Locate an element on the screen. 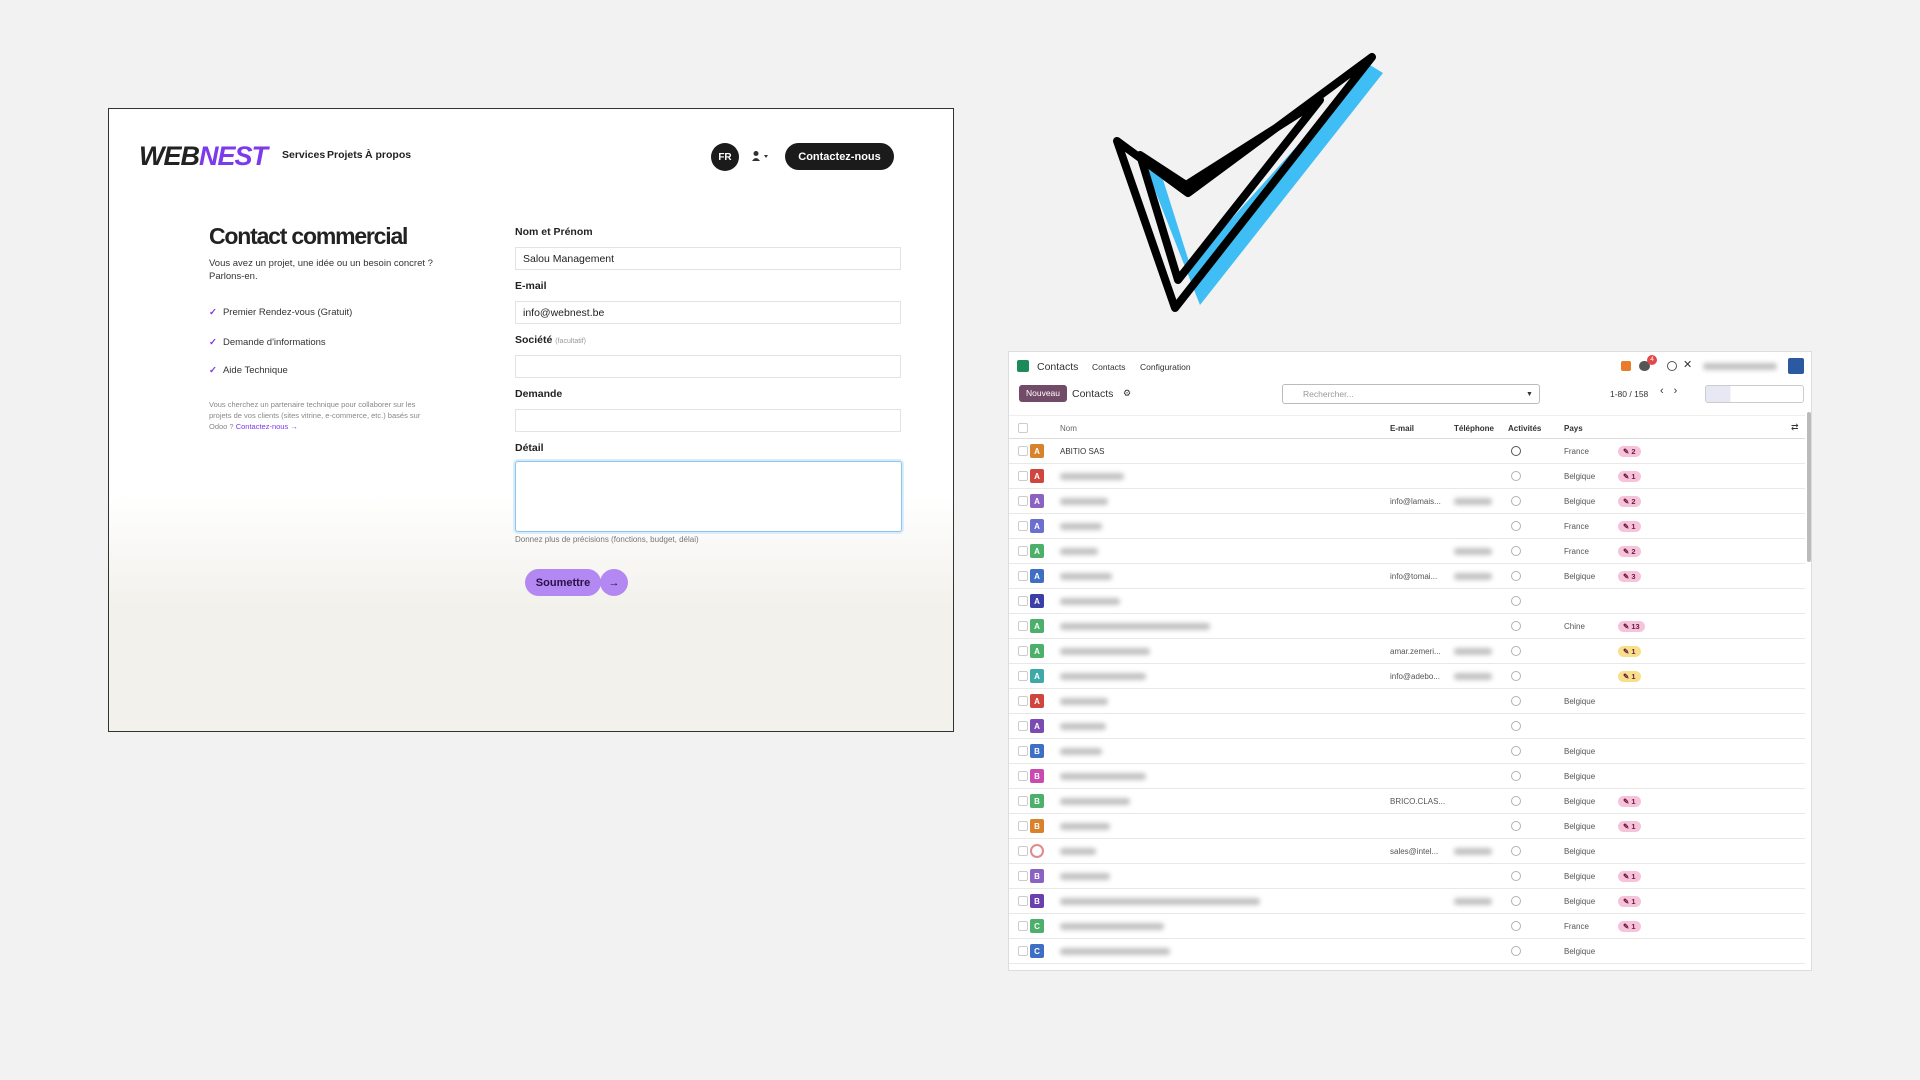 This screenshot has width=1920, height=1080. menu-item: Configuration is located at coordinates (1165, 367).